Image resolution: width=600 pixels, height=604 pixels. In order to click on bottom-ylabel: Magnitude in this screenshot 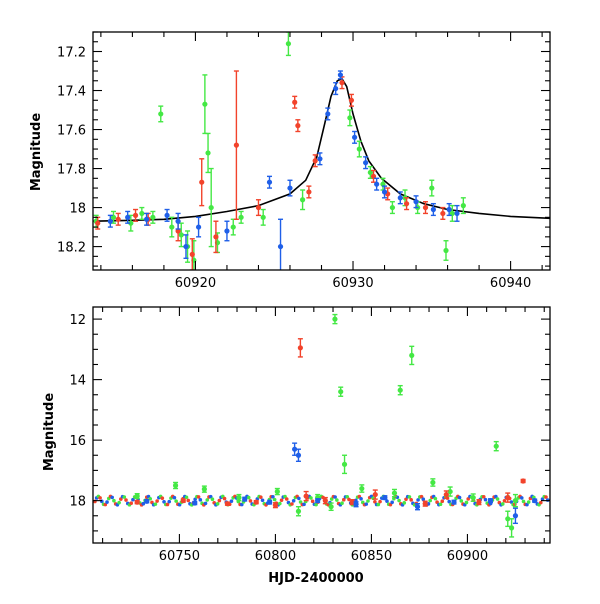, I will do `click(49, 432)`.